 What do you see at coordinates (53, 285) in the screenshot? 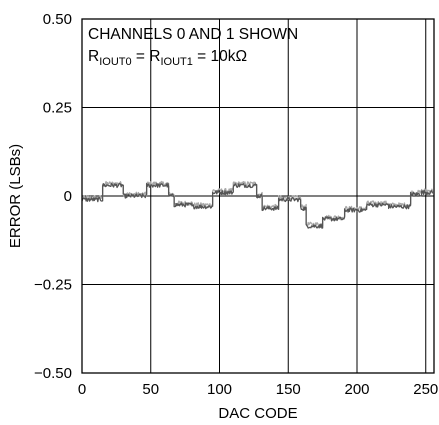
I see `y-tick-label: −0.25` at bounding box center [53, 285].